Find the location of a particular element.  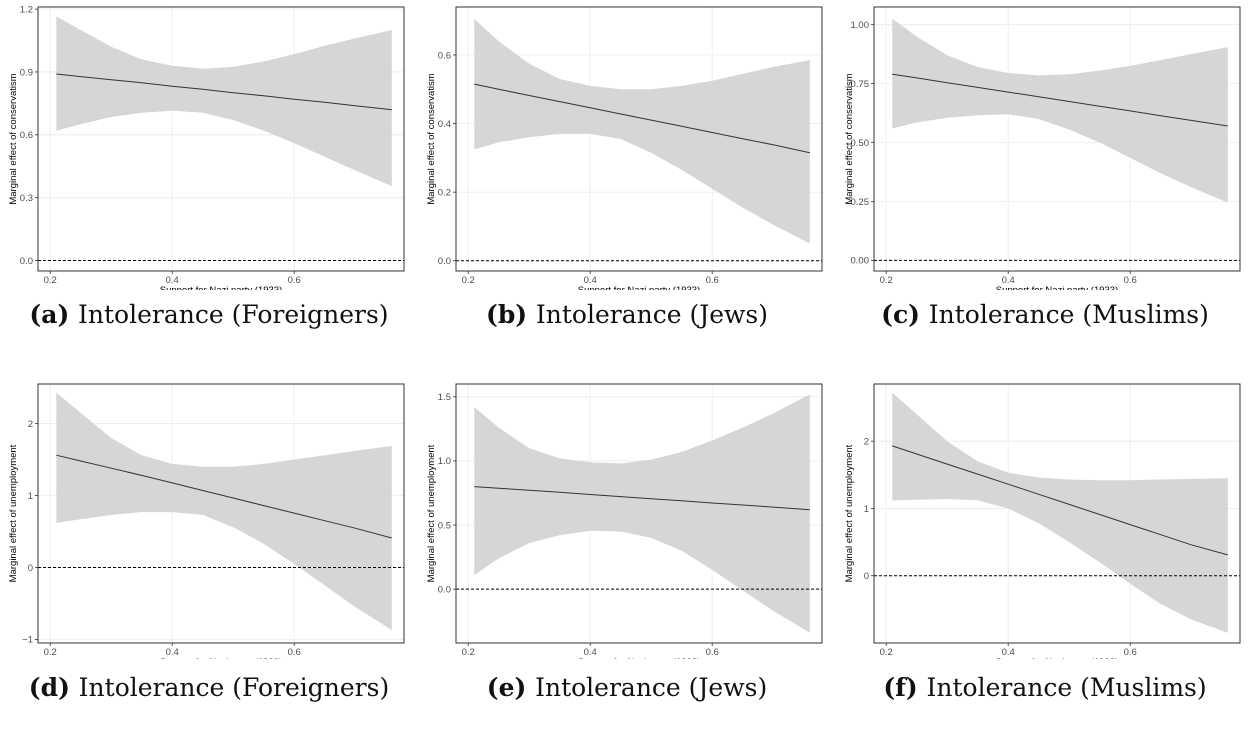

x-tick-label-e: 0.4 is located at coordinates (590, 652).